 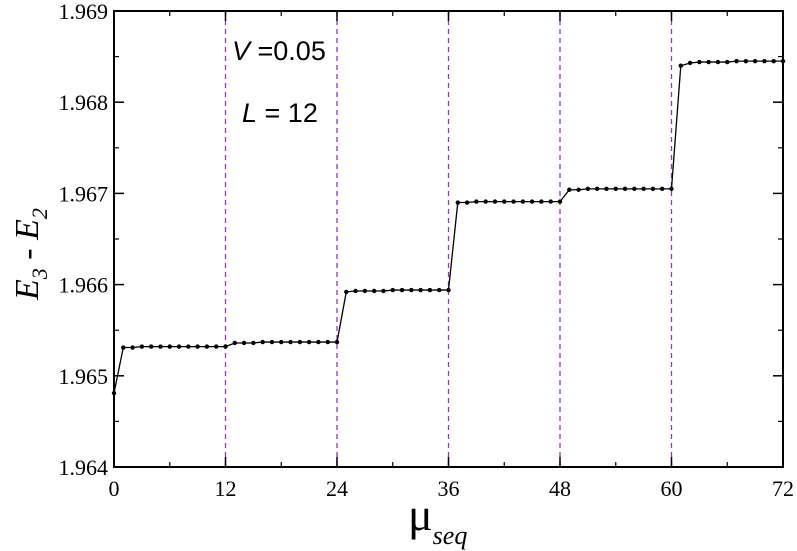 What do you see at coordinates (560, 488) in the screenshot?
I see `x-tick-label: 48` at bounding box center [560, 488].